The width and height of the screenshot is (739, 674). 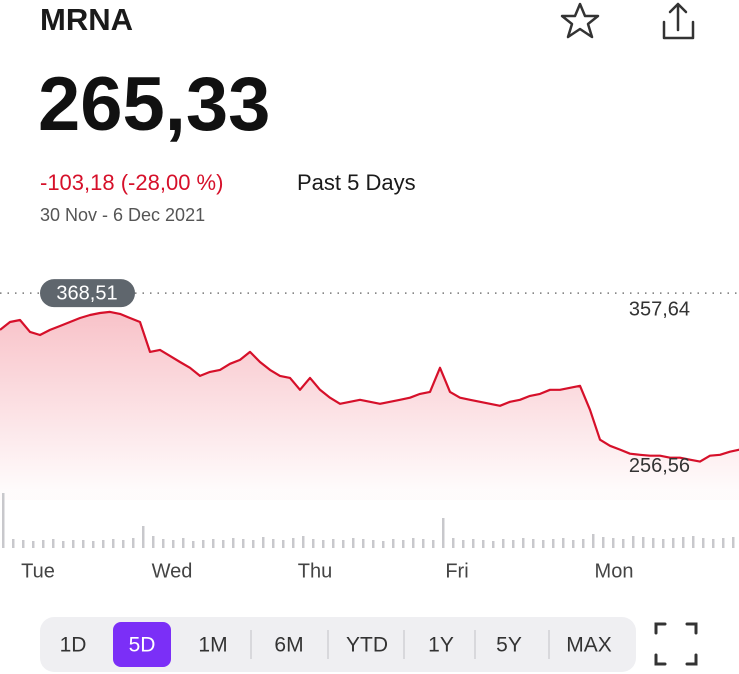 I want to click on range-selector: 1D 5D 1M 6M YTD 1Y 5Y MAX, so click(x=338, y=644).